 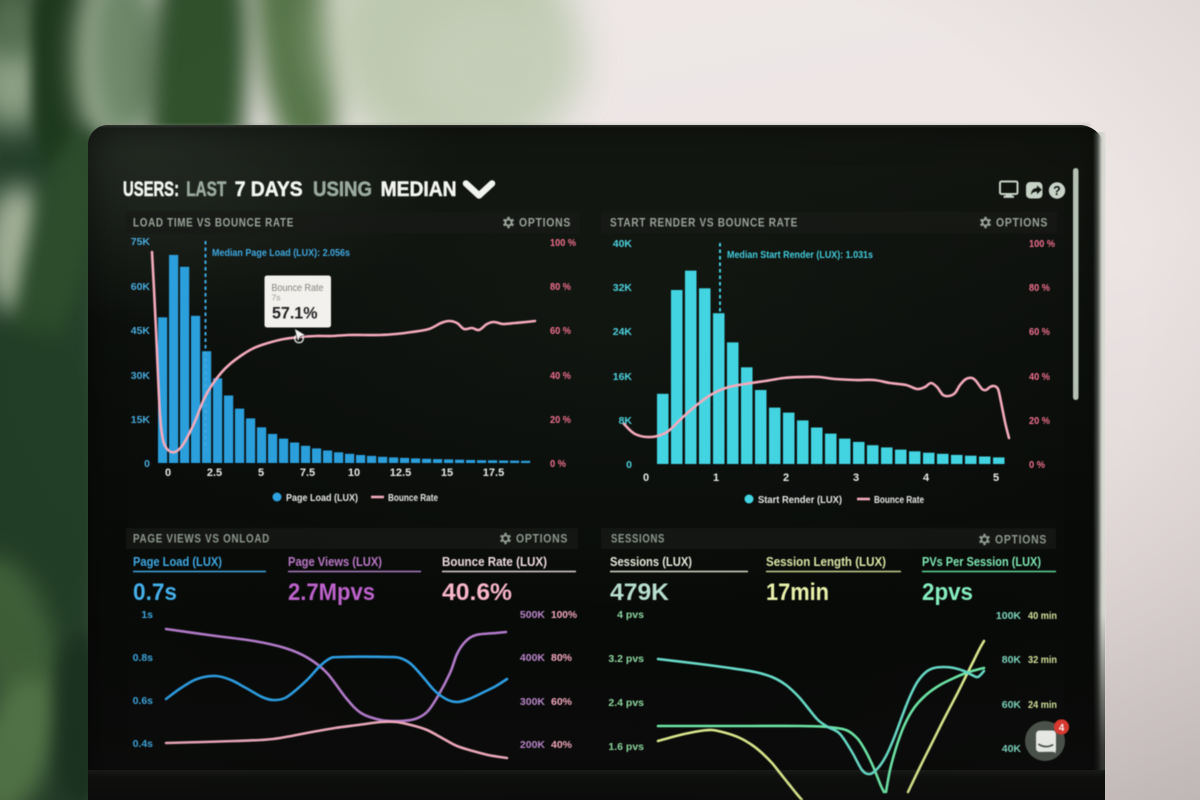 What do you see at coordinates (626, 703) in the screenshot?
I see `svg-text: 2.4 pvs` at bounding box center [626, 703].